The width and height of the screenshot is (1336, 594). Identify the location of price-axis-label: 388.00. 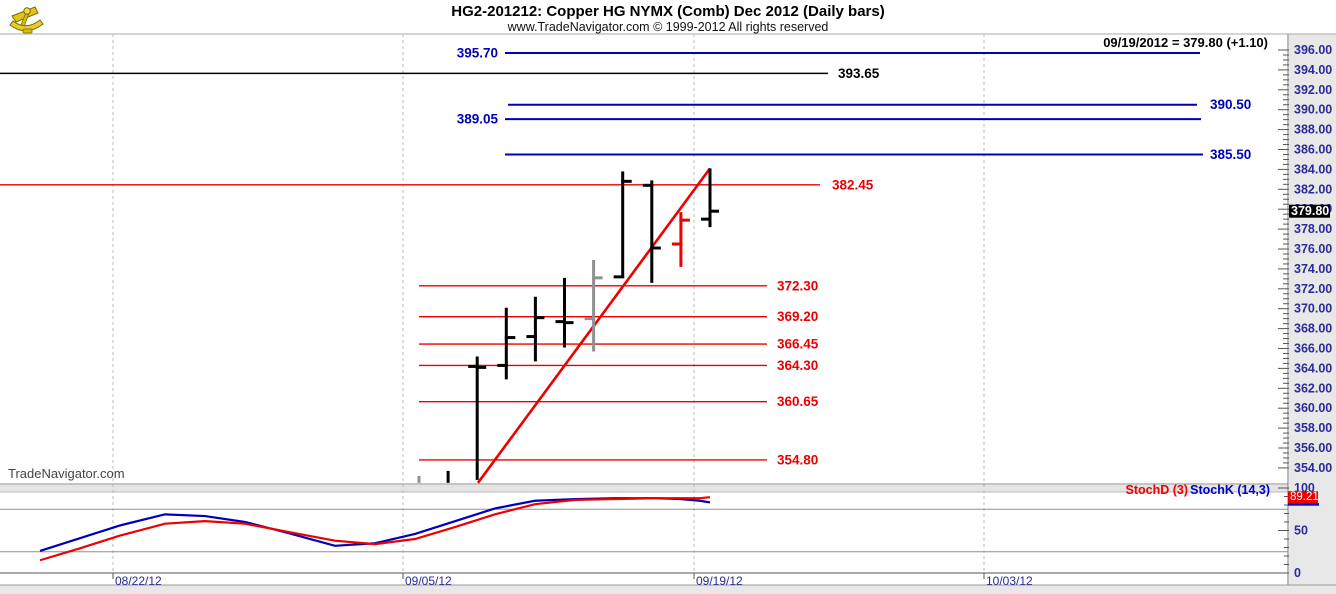
(1313, 130).